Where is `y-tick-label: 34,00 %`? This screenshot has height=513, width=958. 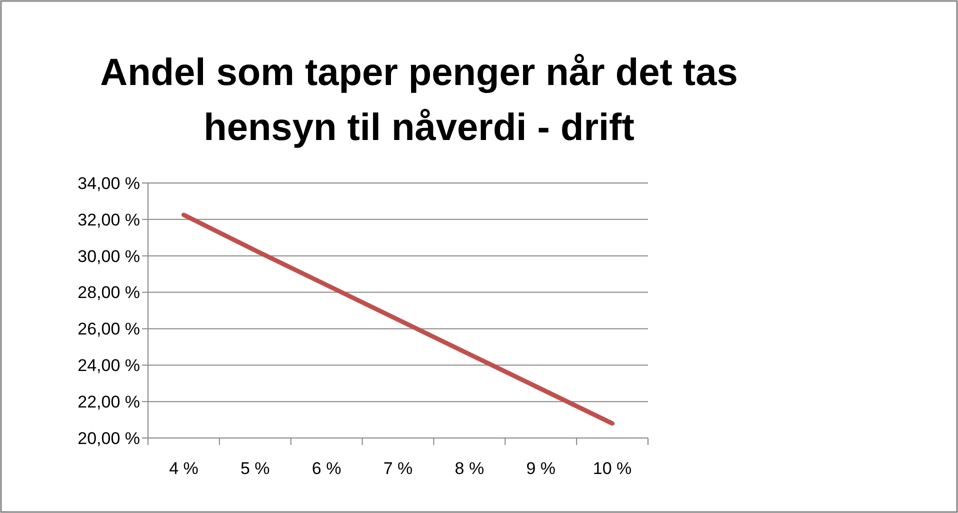 y-tick-label: 34,00 % is located at coordinates (109, 183).